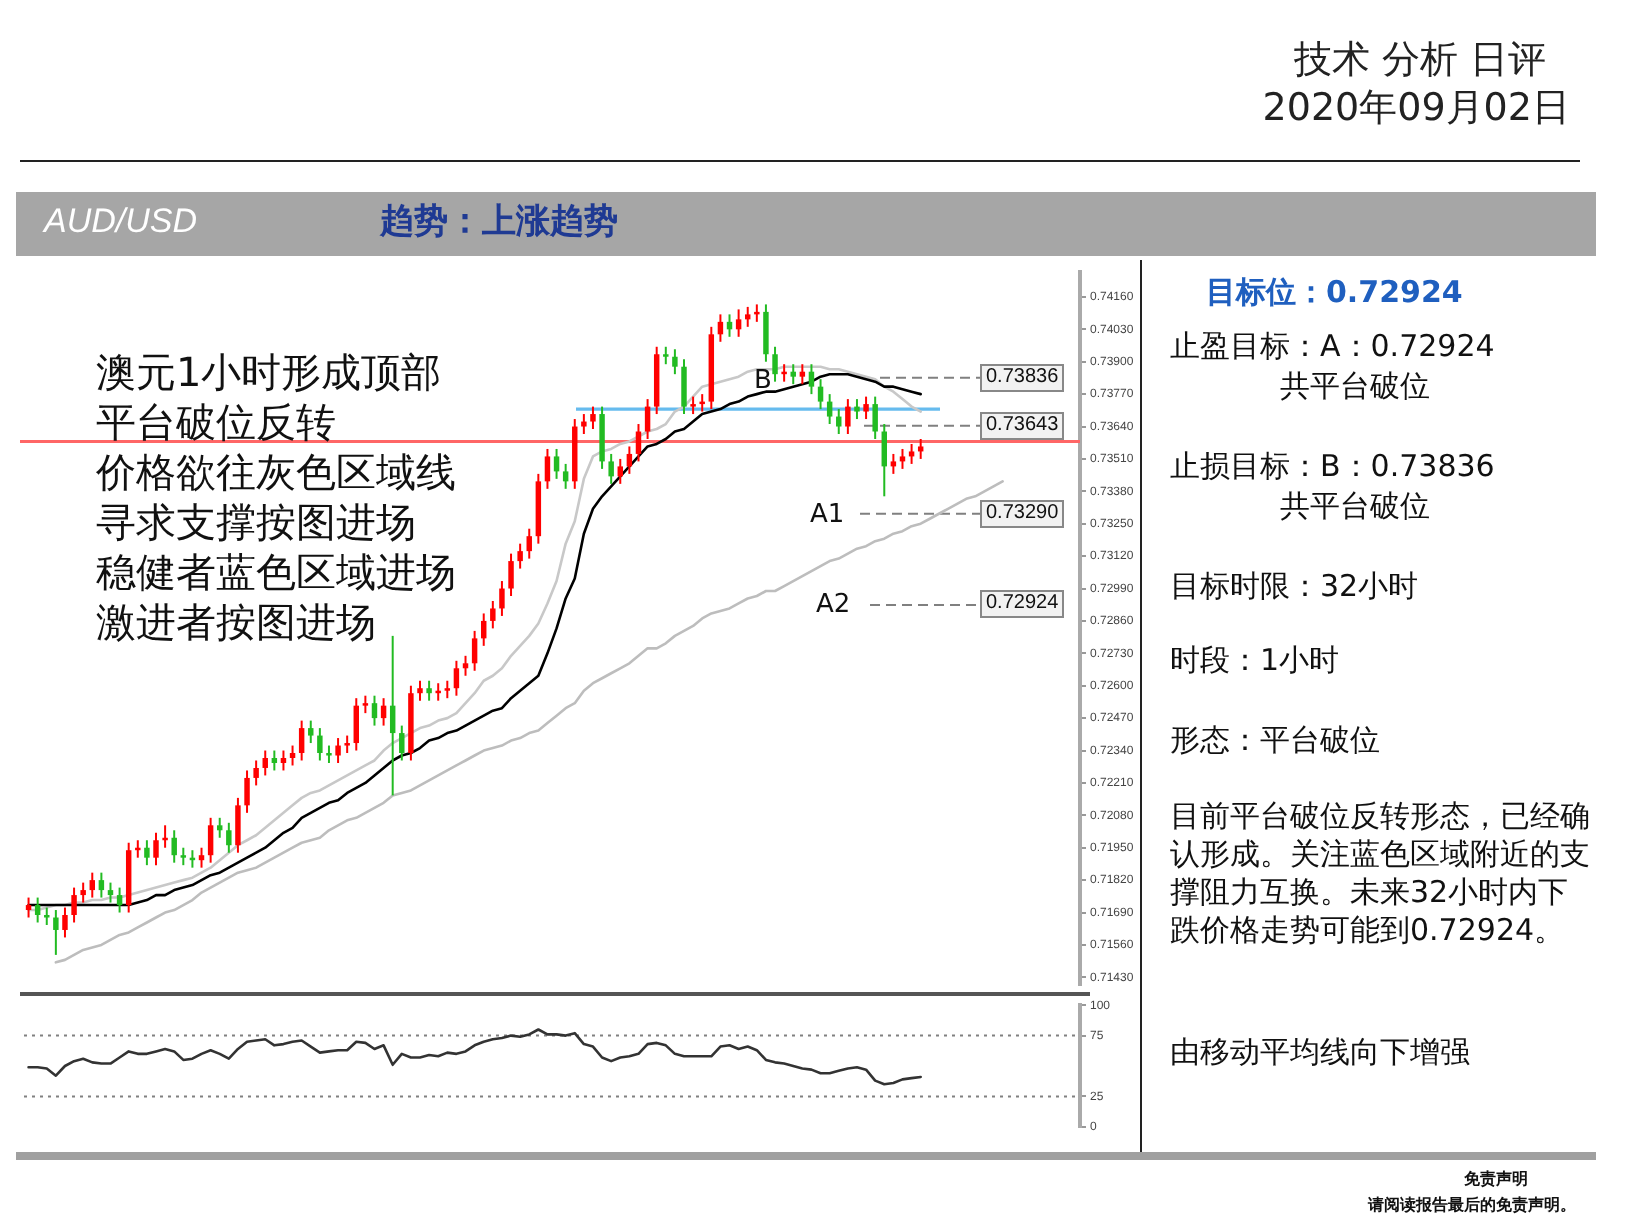 This screenshot has height=1226, width=1628. Describe the element at coordinates (1332, 346) in the screenshot. I see `text: 止盈目标：A：0.72924` at that location.